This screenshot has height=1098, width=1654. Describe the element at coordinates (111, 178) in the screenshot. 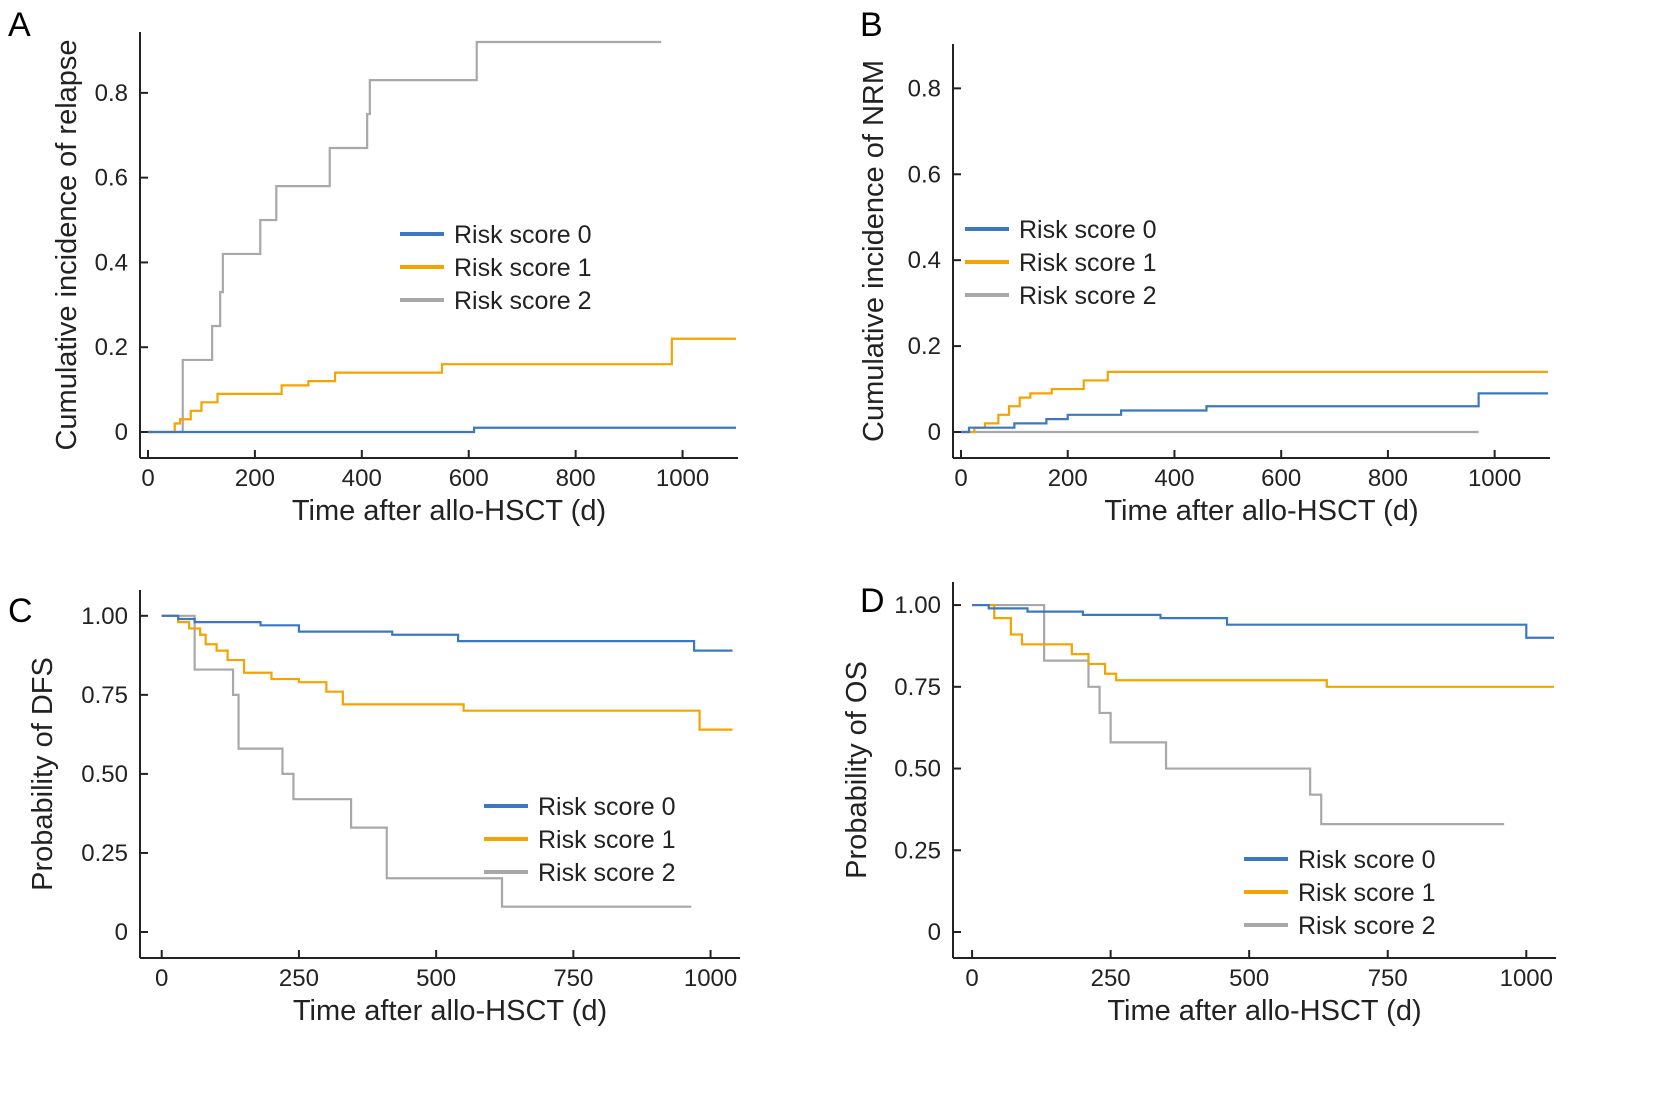

I see `panel-a-y-tick-label: 0.6` at that location.